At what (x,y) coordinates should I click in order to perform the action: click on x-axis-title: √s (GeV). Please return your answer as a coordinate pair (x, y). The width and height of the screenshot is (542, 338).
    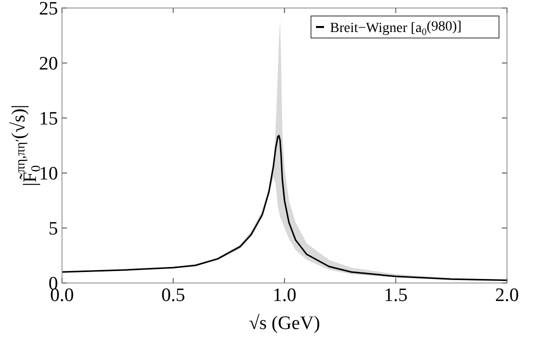
    Looking at the image, I should click on (284, 323).